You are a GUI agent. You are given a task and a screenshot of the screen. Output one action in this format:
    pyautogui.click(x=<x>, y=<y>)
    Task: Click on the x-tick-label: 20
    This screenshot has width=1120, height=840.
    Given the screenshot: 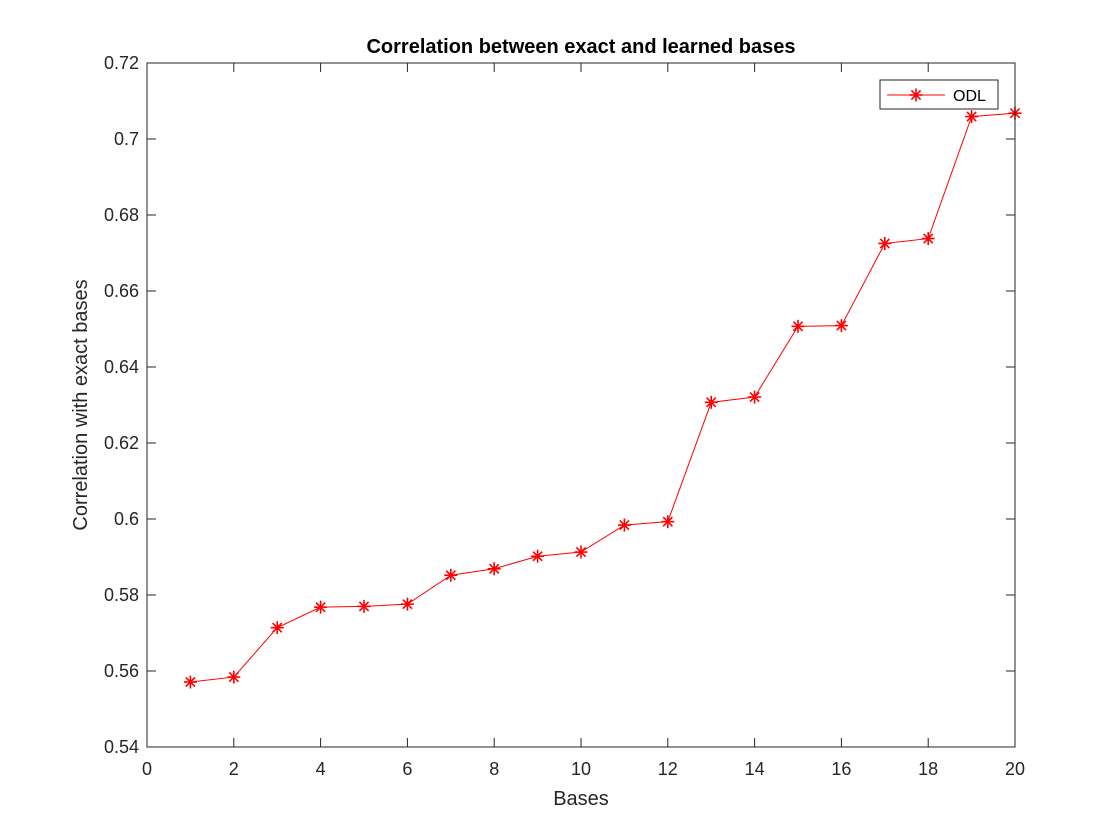 What is the action you would take?
    pyautogui.click(x=1015, y=769)
    